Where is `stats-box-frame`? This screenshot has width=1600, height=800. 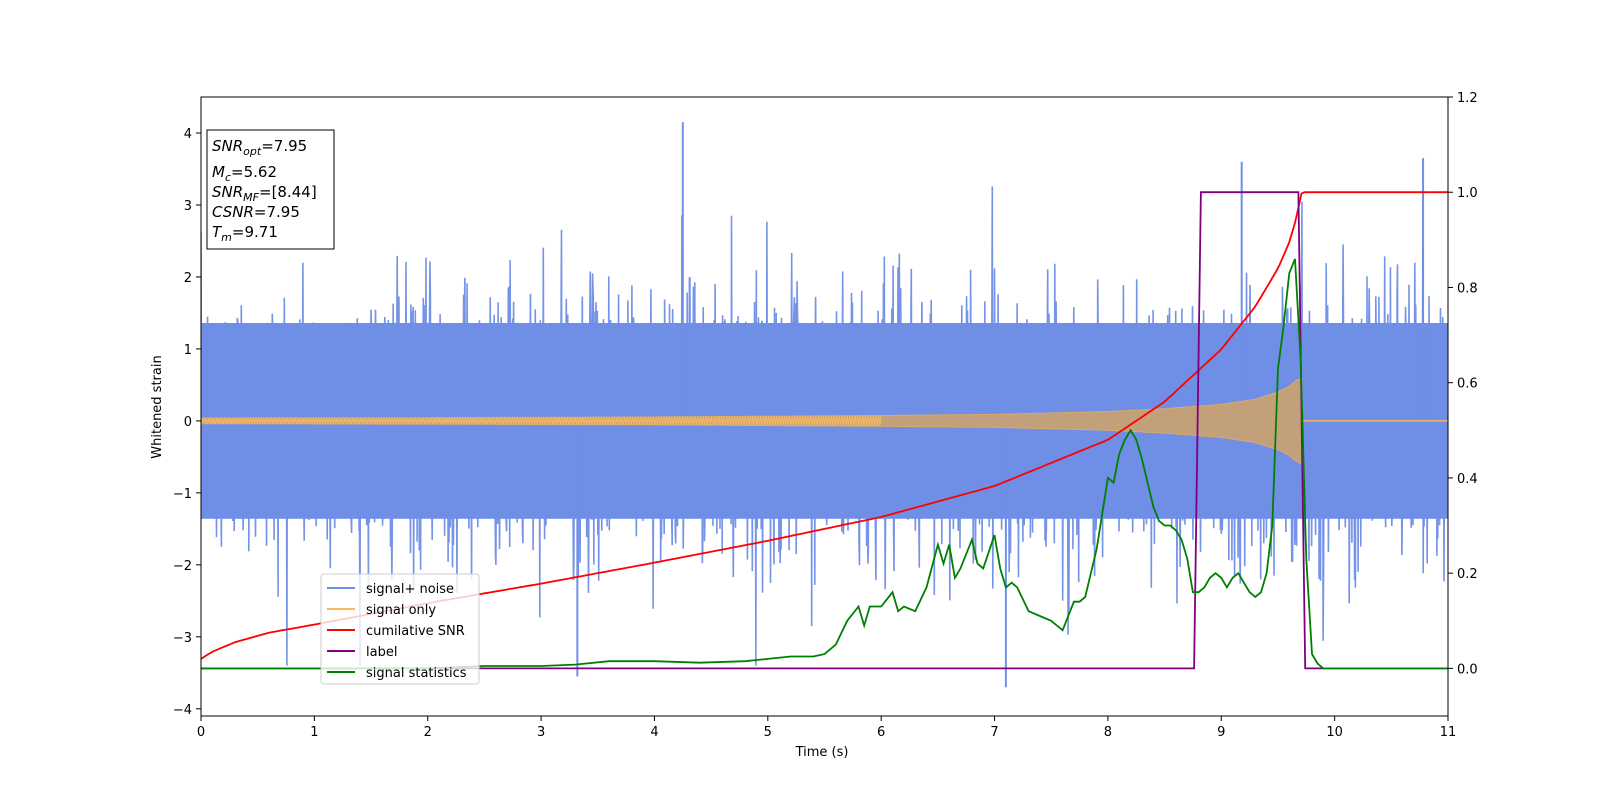
stats-box-frame is located at coordinates (270, 189).